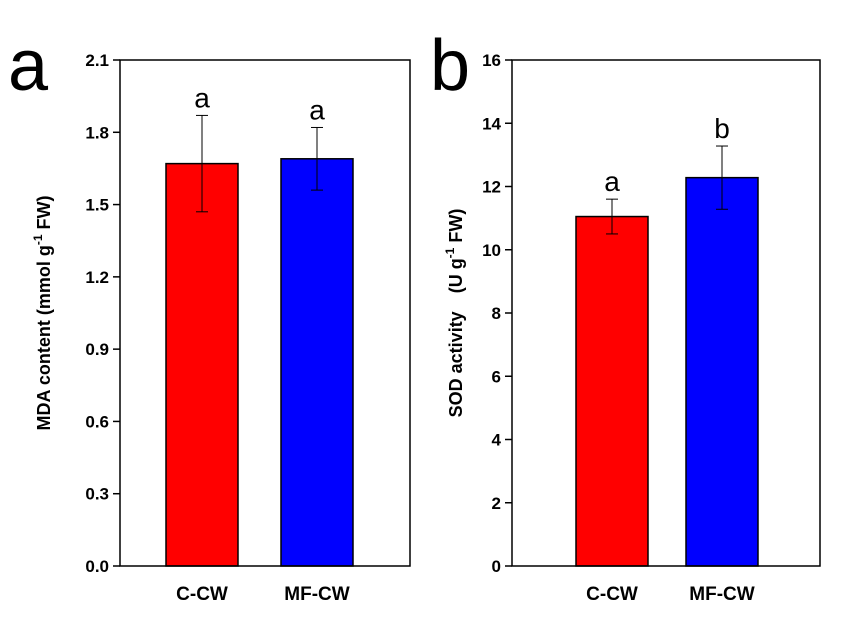  I want to click on panel-a-ytick-label: 0.9, so click(97, 349).